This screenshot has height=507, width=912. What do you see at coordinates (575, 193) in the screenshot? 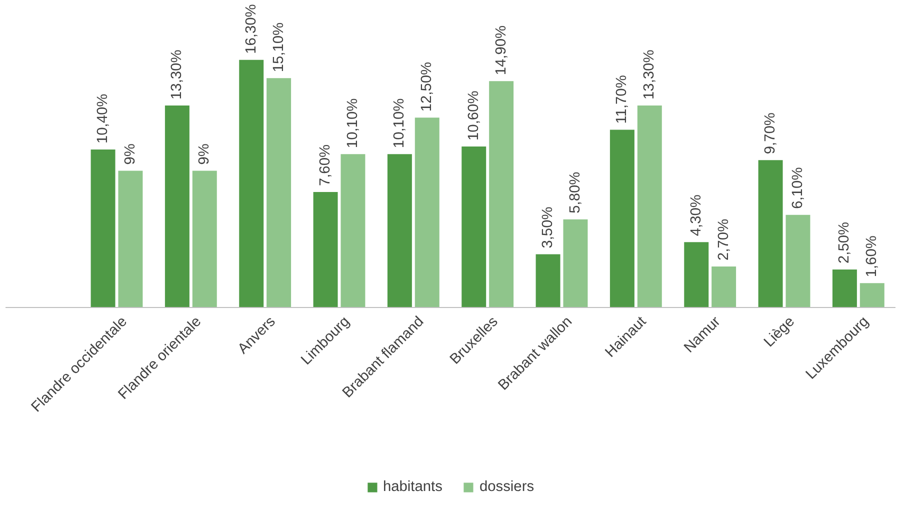
I see `data-label: 5,80%` at bounding box center [575, 193].